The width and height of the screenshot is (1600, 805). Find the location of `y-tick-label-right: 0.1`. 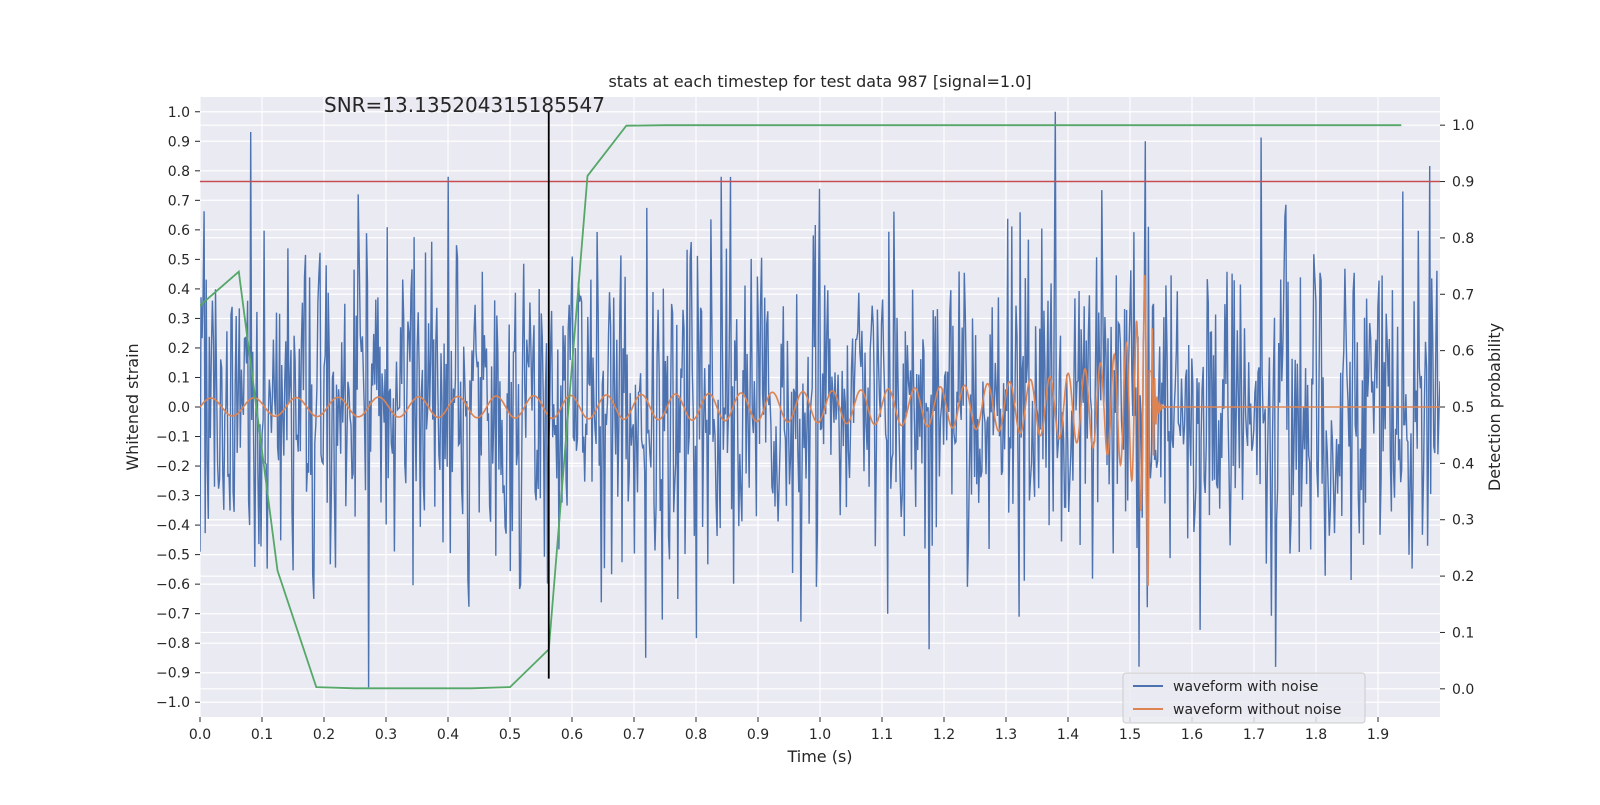

y-tick-label-right: 0.1 is located at coordinates (1463, 633).